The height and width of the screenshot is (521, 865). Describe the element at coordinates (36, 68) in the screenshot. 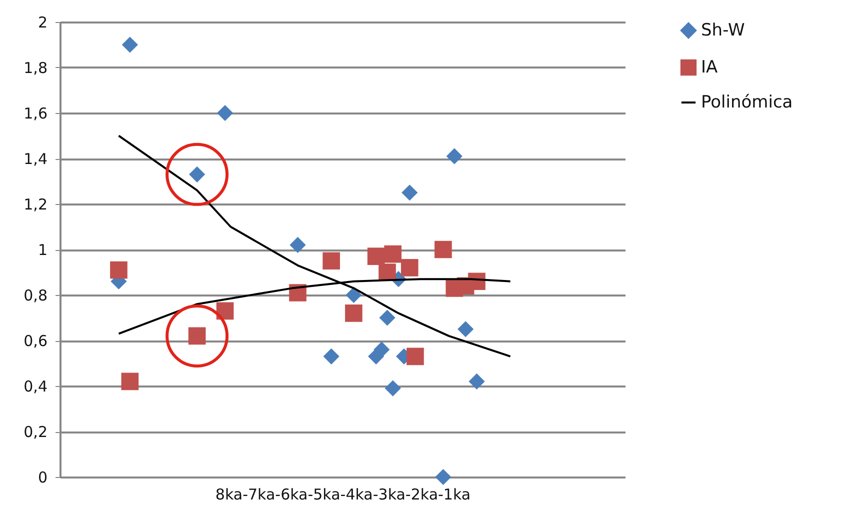

I see `y-tick-label: 1,8` at that location.